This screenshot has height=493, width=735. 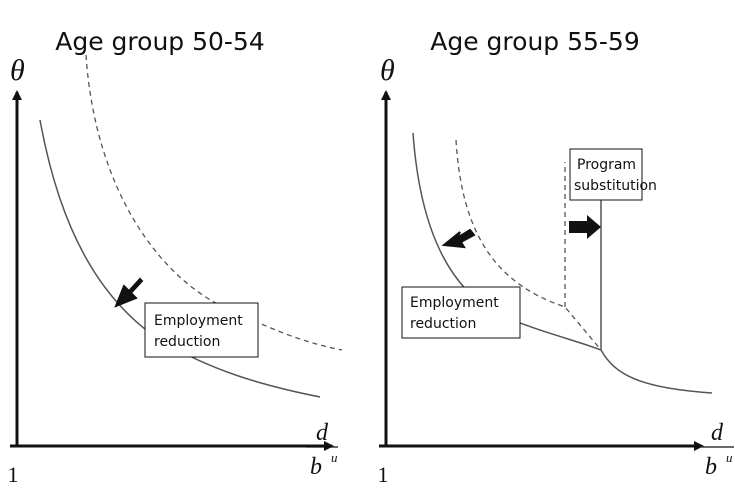 What do you see at coordinates (535, 41) in the screenshot?
I see `panel-title: Age group 55-59` at bounding box center [535, 41].